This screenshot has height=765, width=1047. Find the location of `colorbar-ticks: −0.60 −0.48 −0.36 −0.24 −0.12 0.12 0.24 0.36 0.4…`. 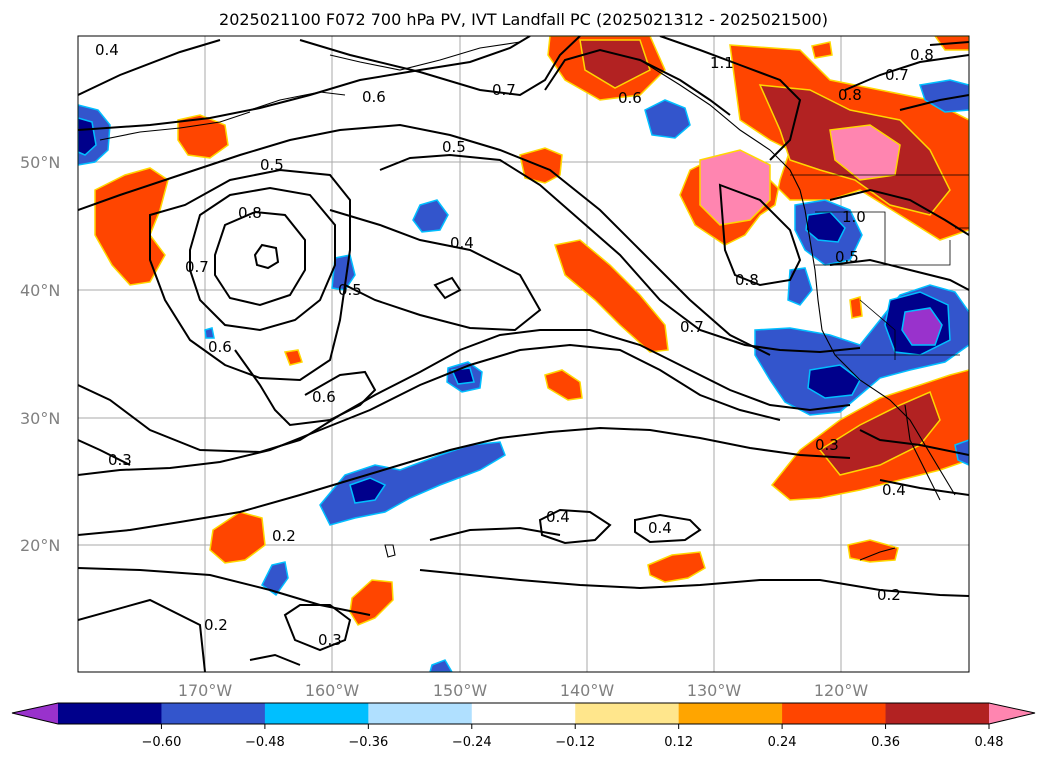

colorbar-ticks: −0.60 −0.48 −0.36 −0.24 −0.12 0.12 0.24 0.36 0.4… is located at coordinates (573, 737).